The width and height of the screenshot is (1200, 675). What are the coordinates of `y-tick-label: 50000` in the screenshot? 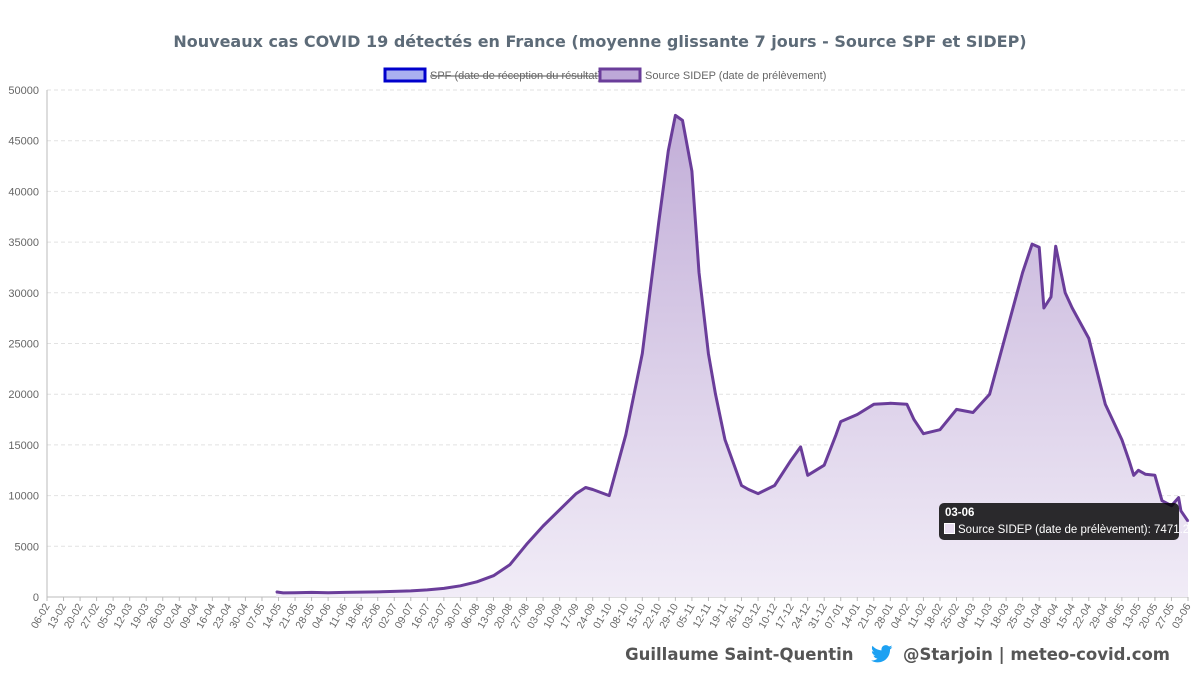 It's located at (23, 91).